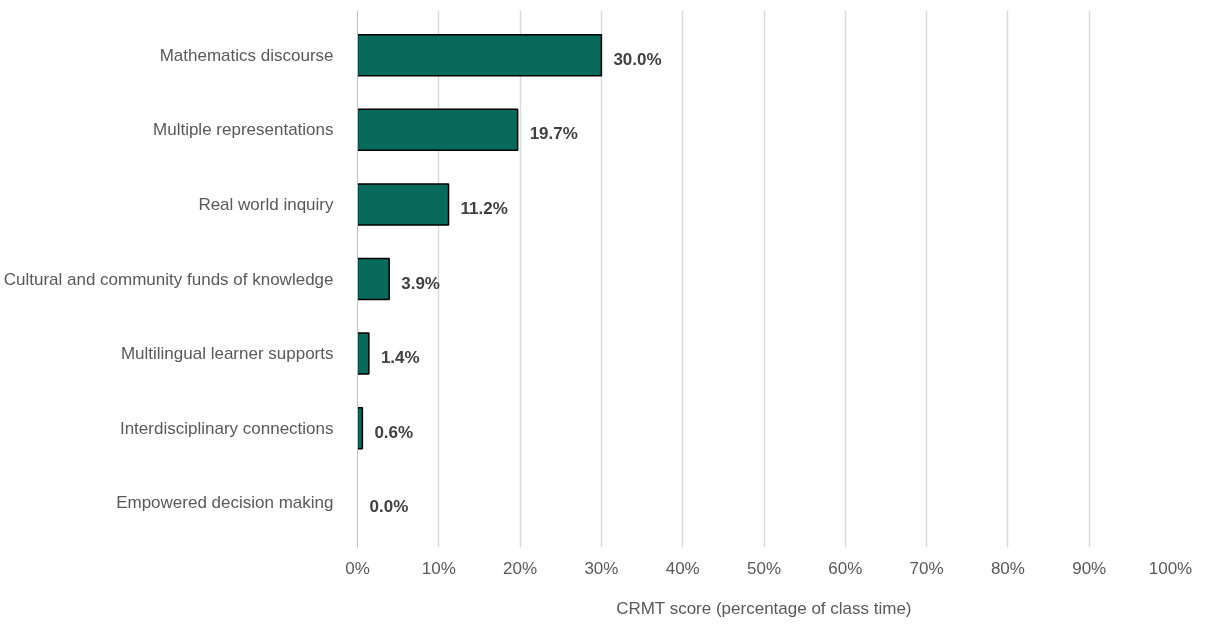  What do you see at coordinates (1089, 568) in the screenshot?
I see `x-tick-label: 90%` at bounding box center [1089, 568].